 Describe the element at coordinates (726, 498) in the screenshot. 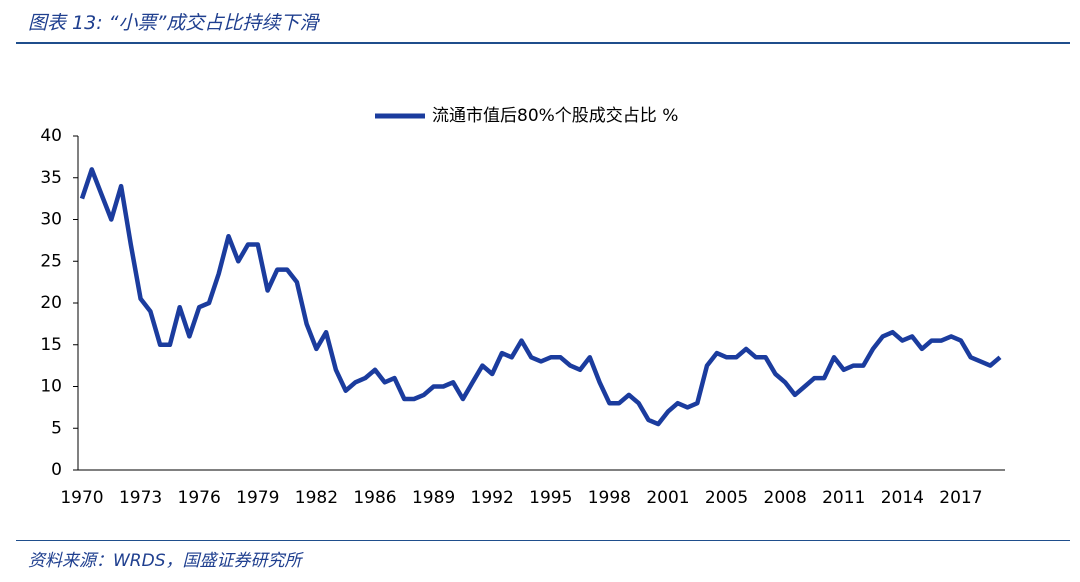

I see `x-tick-label: 2005` at that location.